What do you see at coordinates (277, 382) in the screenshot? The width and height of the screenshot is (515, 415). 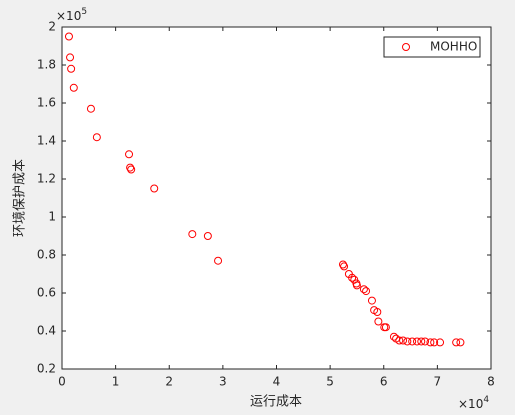 I see `x-tick-label: 4` at bounding box center [277, 382].